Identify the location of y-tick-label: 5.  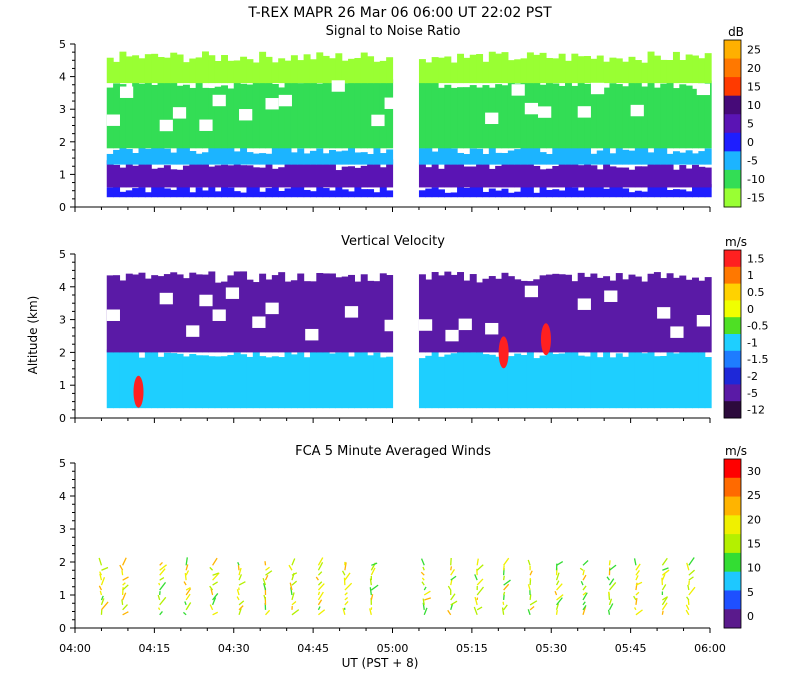
(62, 463).